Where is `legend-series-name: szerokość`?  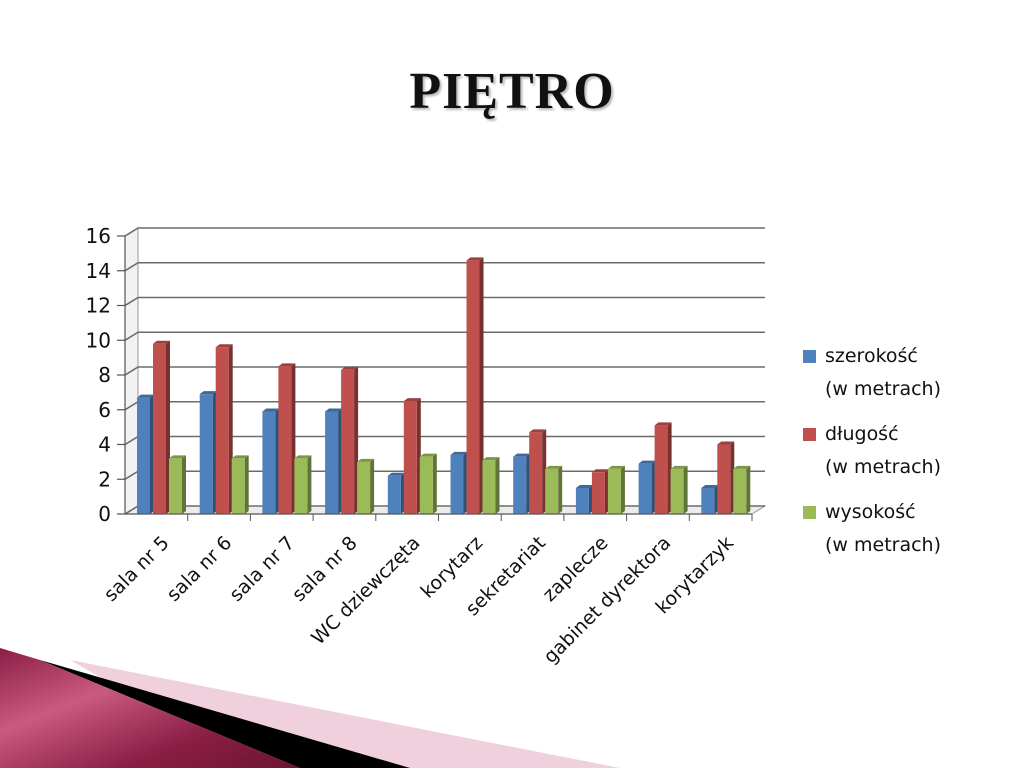 legend-series-name: szerokość is located at coordinates (871, 356).